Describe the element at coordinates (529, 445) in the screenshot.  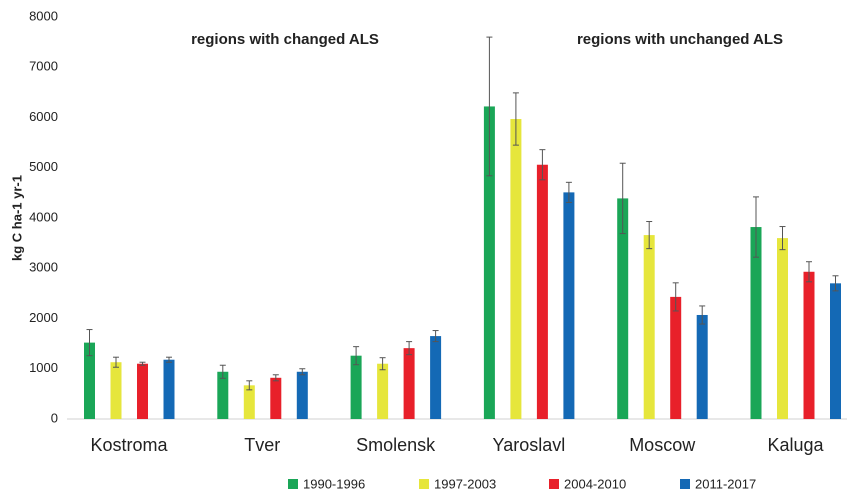
I see `x-tick-label: Yaroslavl` at that location.